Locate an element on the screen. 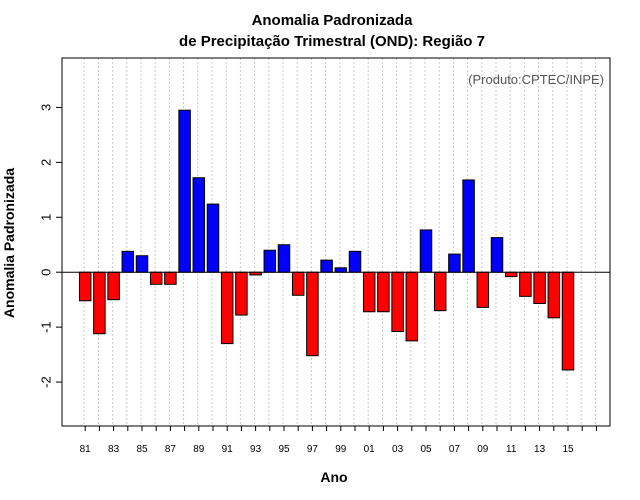 The image size is (640, 500). x-tick-label: 97 is located at coordinates (313, 449).